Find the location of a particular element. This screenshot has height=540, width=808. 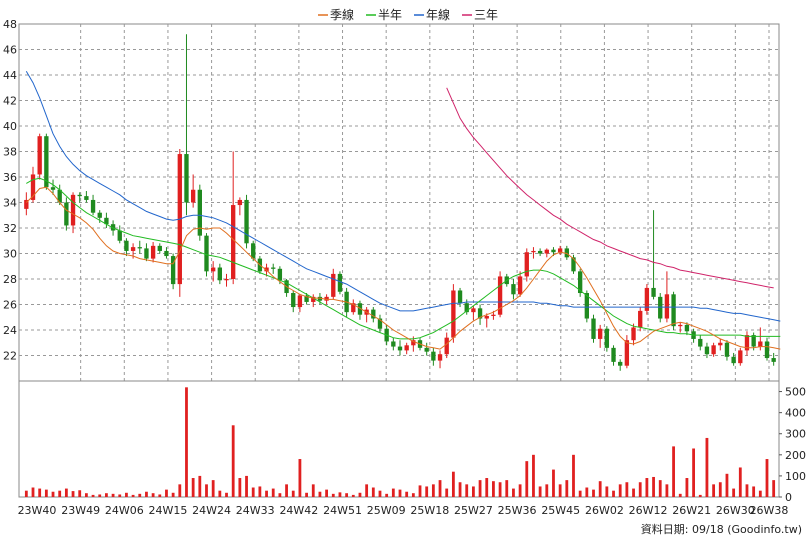

legend-label-1: 半年 is located at coordinates (390, 15).